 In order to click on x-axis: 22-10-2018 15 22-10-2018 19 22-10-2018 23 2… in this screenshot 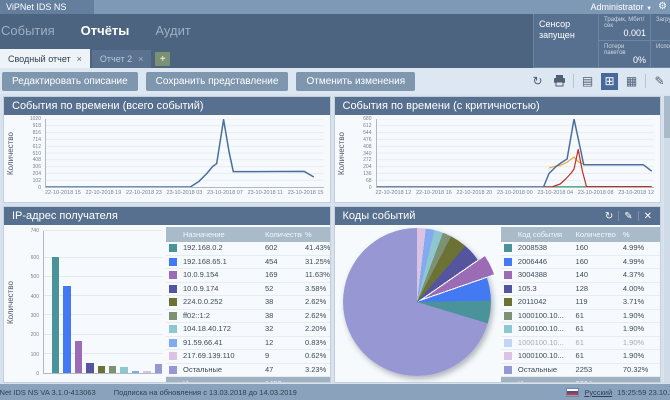, I will do `click(184, 194)`.